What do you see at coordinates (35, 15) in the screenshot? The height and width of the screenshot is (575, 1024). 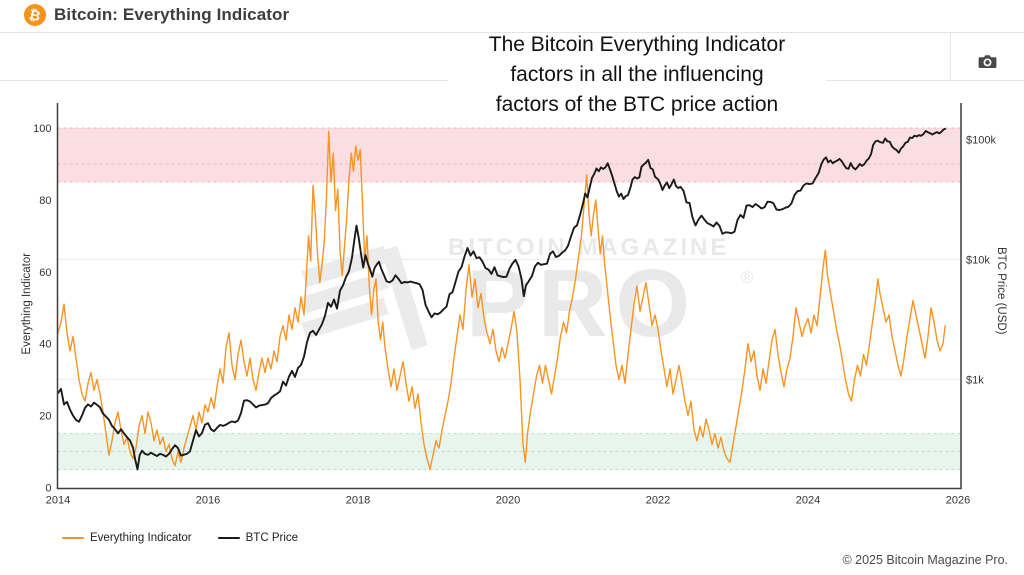 I see `bitcoin-logo-icon: ₿` at bounding box center [35, 15].